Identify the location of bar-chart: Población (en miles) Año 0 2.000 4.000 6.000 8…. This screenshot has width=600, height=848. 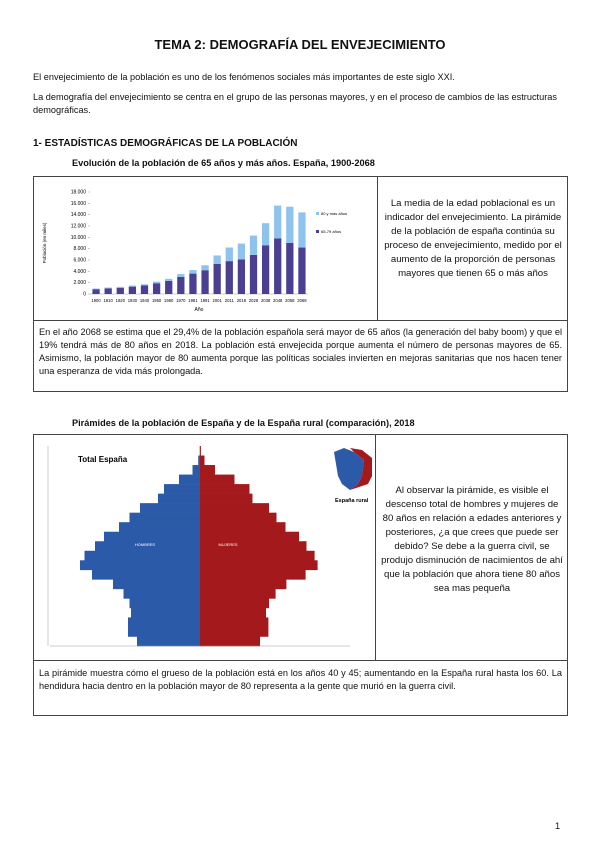
(194, 252).